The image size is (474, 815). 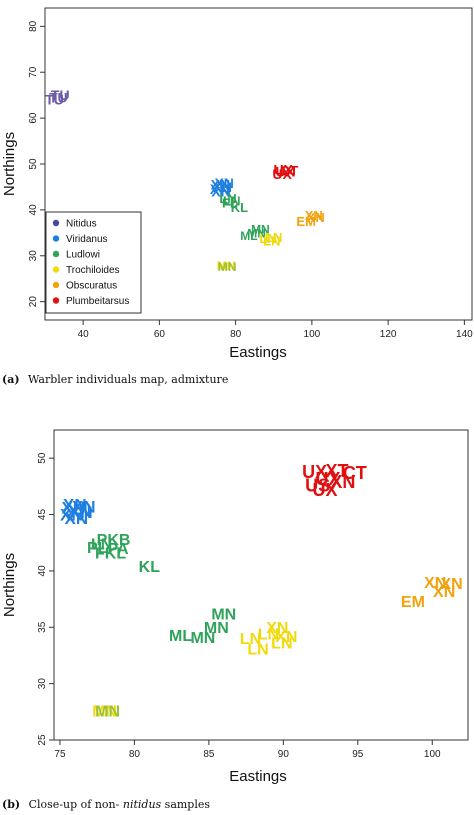 I want to click on y-tick-label: 35, so click(x=42, y=627).